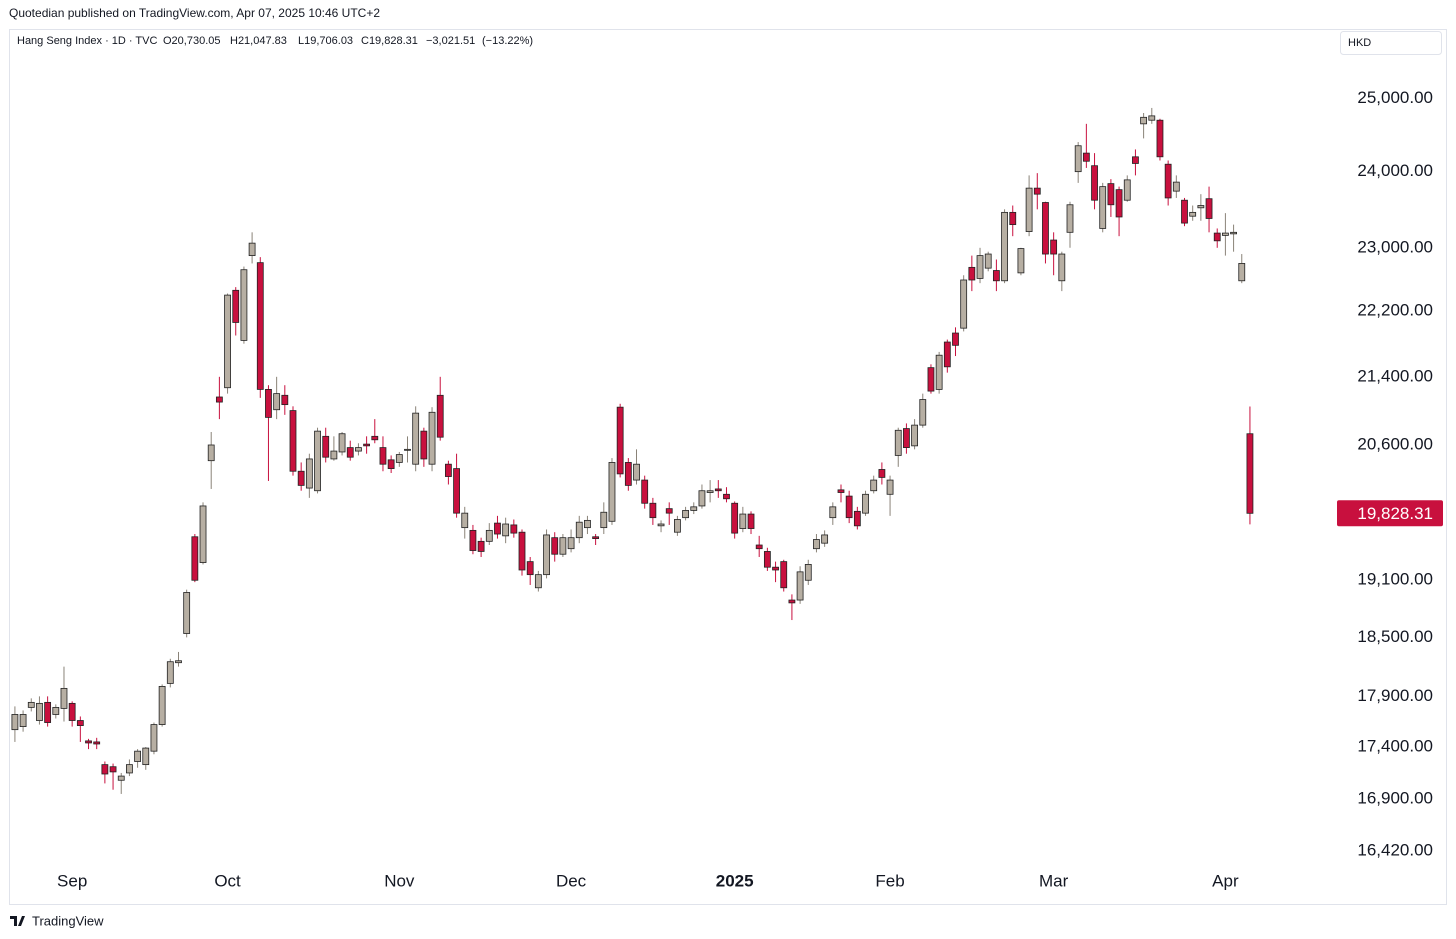  What do you see at coordinates (1395, 849) in the screenshot?
I see `y-tick-label: 16,420.00` at bounding box center [1395, 849].